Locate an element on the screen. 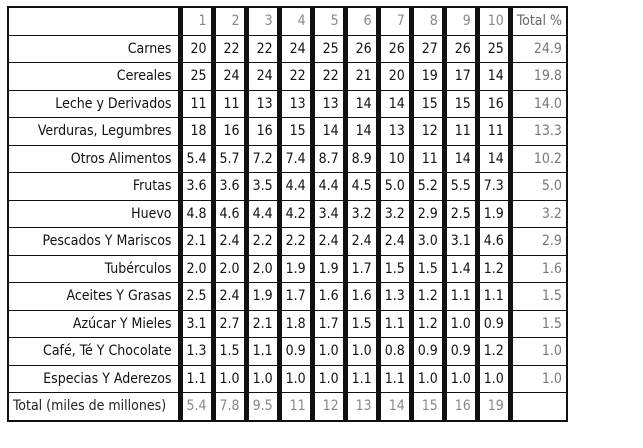  table-row: Cereales 25 24 24 22 22 21 20 19 17 14 19.8 is located at coordinates (287, 76).